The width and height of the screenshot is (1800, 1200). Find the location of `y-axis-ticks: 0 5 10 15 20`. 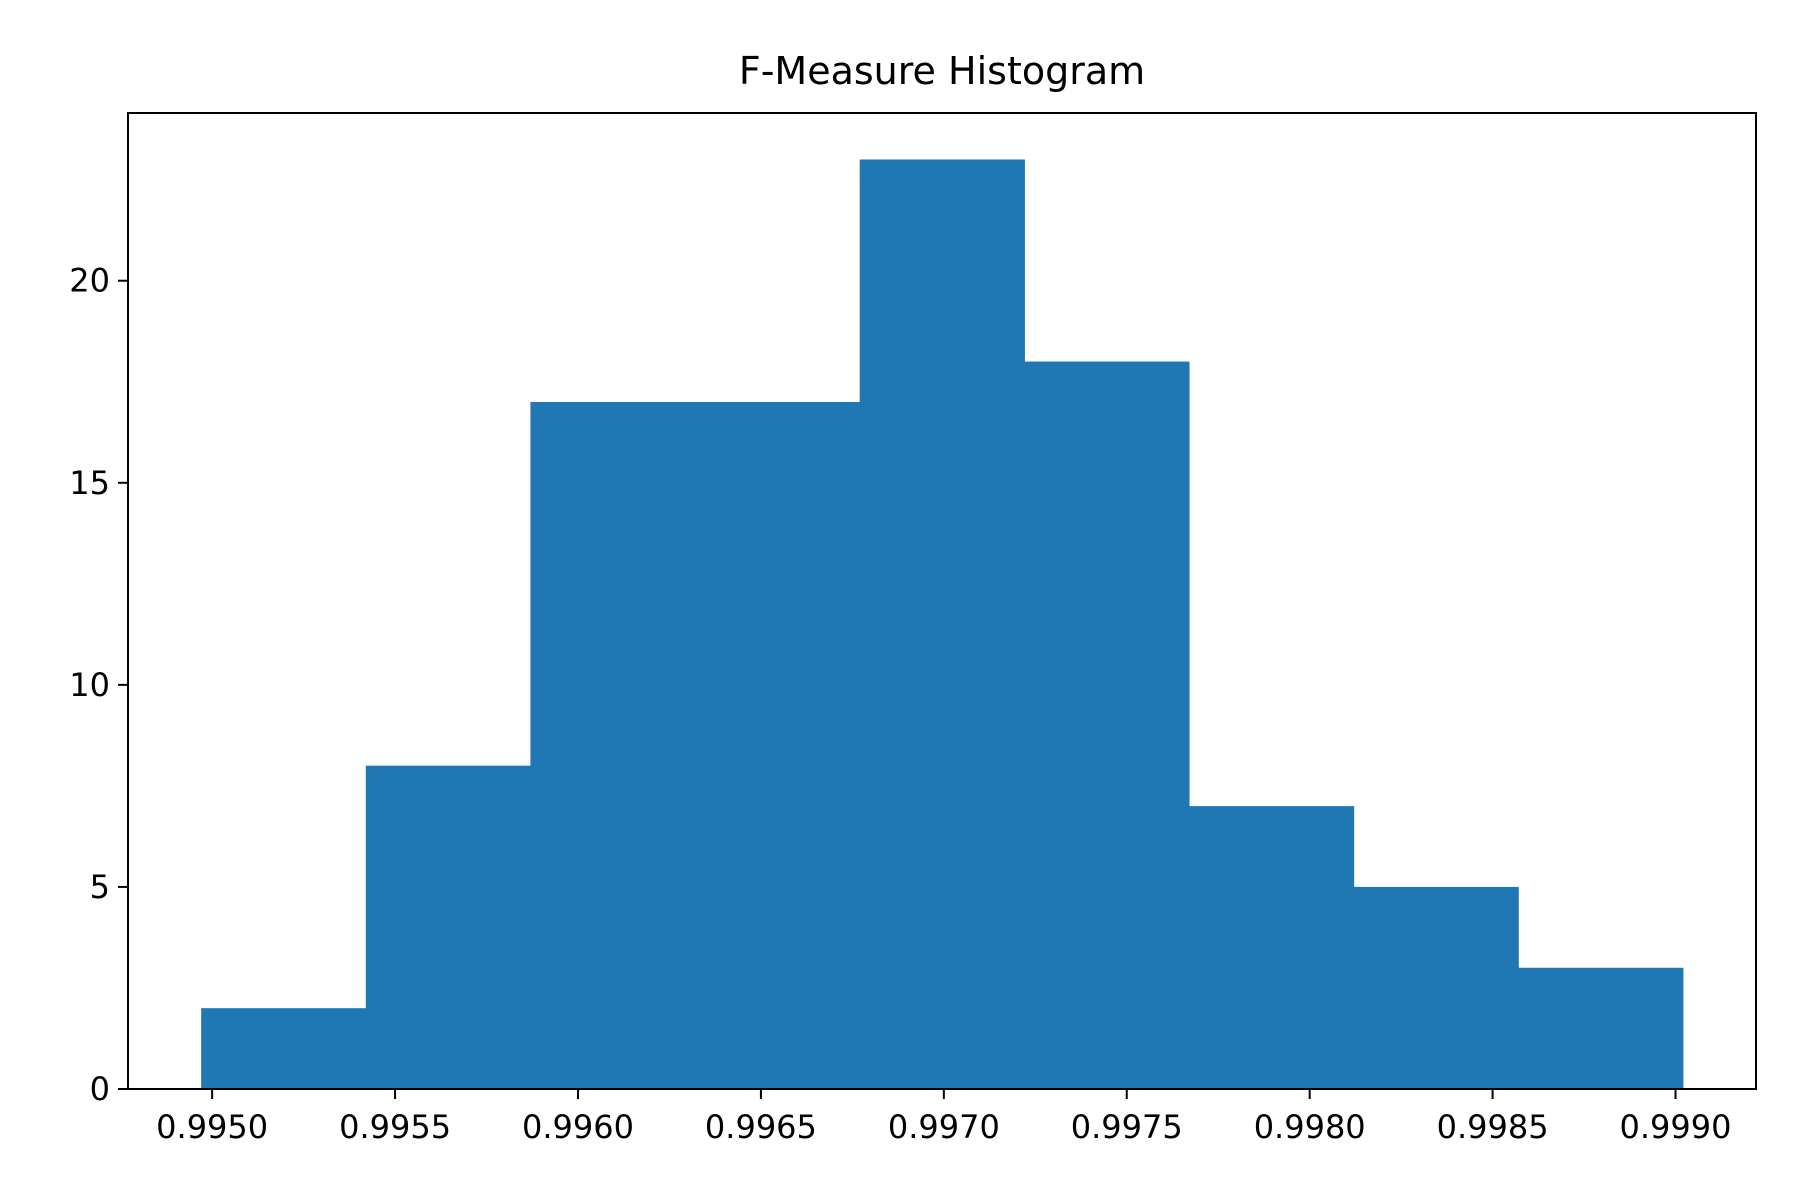

y-axis-ticks: 0 5 10 15 20 is located at coordinates (98, 685).